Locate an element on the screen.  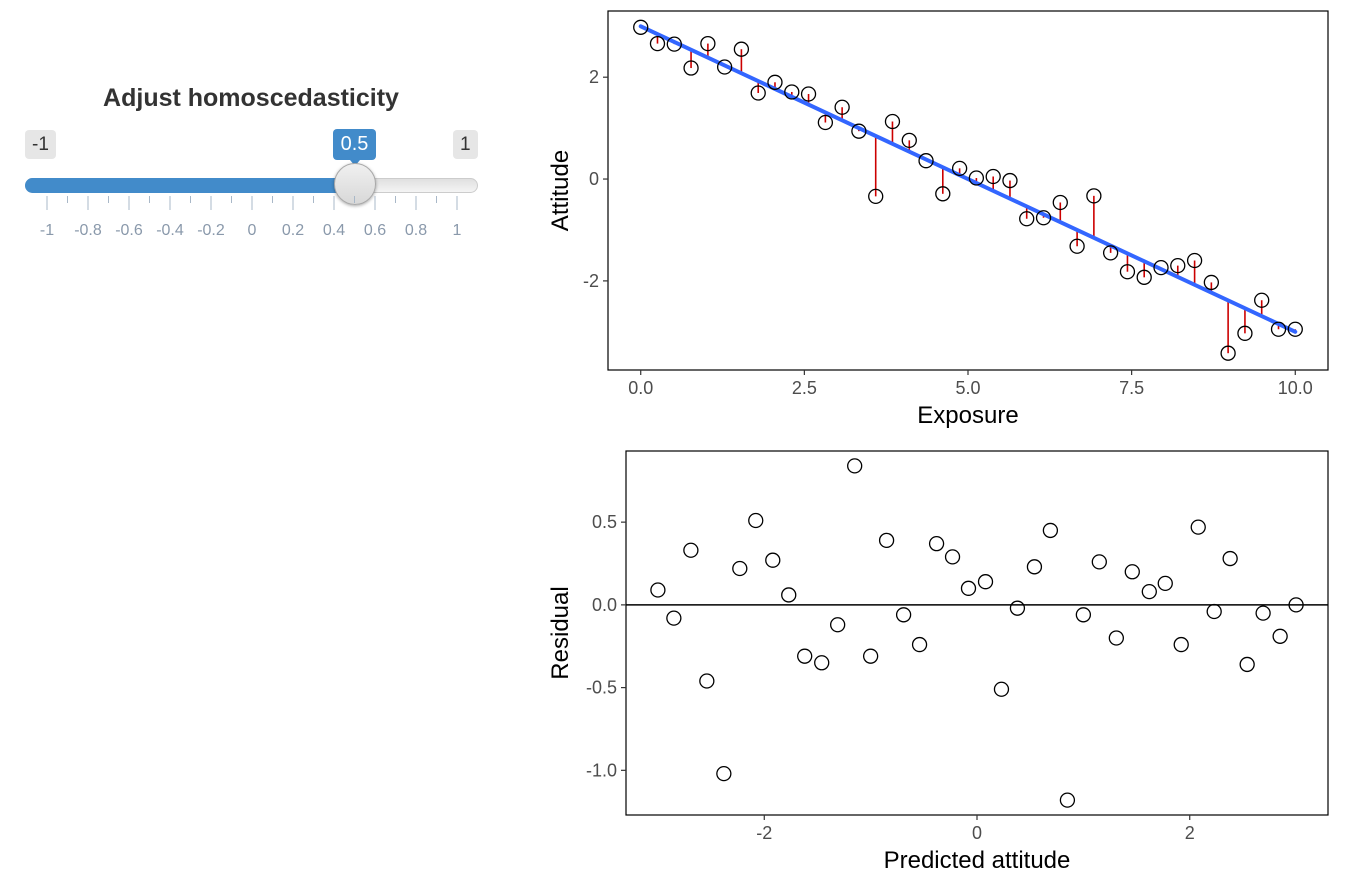
slider-tick-label: -0.2 is located at coordinates (211, 230).